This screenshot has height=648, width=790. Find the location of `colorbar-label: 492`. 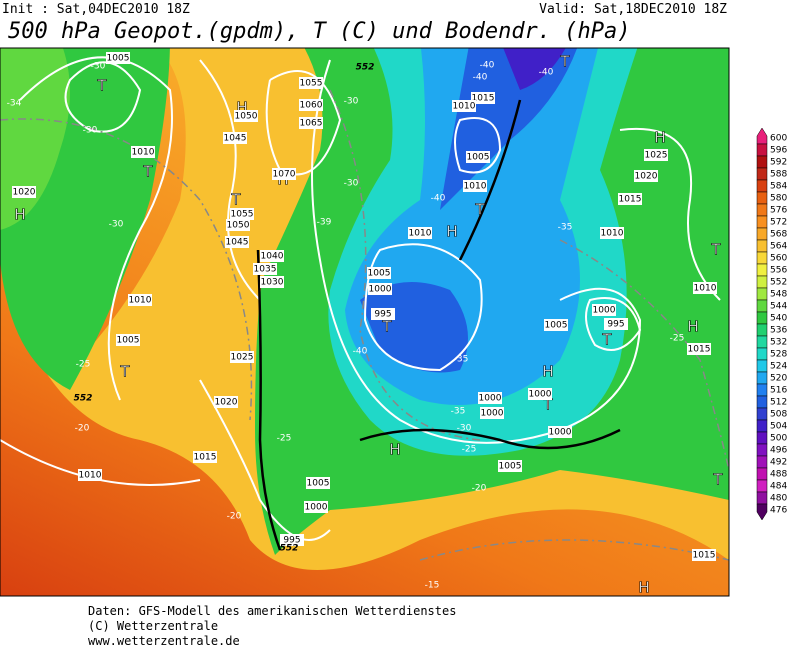

colorbar-label: 492 is located at coordinates (778, 463).